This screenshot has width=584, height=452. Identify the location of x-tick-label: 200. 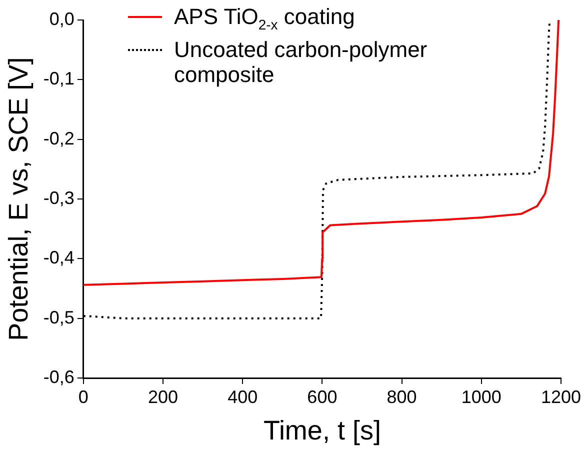
(163, 396).